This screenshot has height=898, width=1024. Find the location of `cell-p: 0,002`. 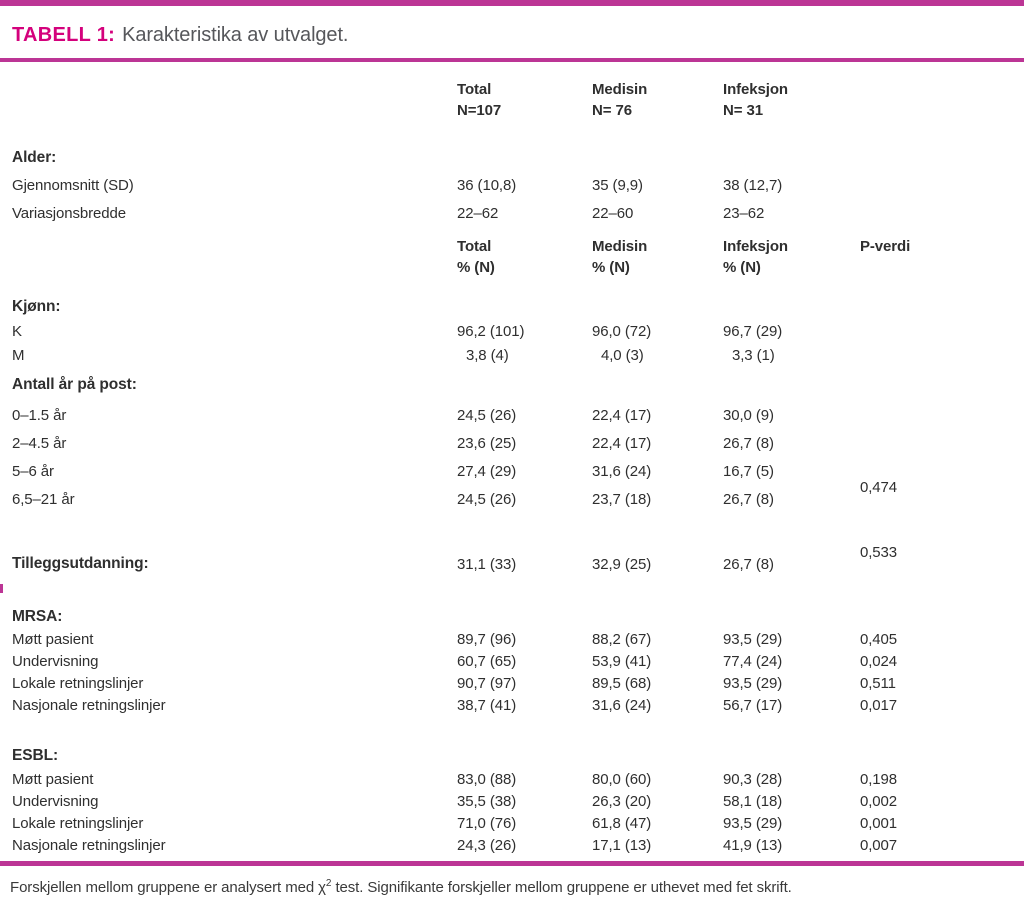

cell-p: 0,002 is located at coordinates (879, 801).